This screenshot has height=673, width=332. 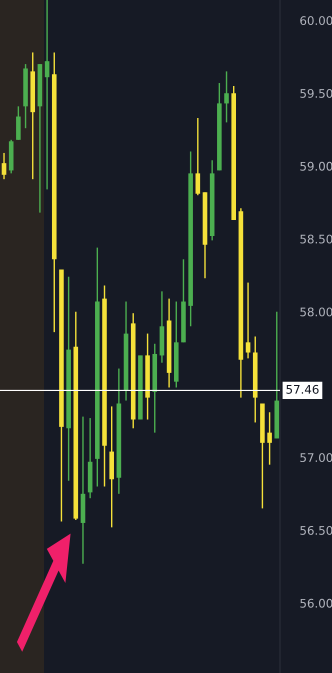 What do you see at coordinates (302, 389) in the screenshot?
I see `ref-line-label: 57.46` at bounding box center [302, 389].